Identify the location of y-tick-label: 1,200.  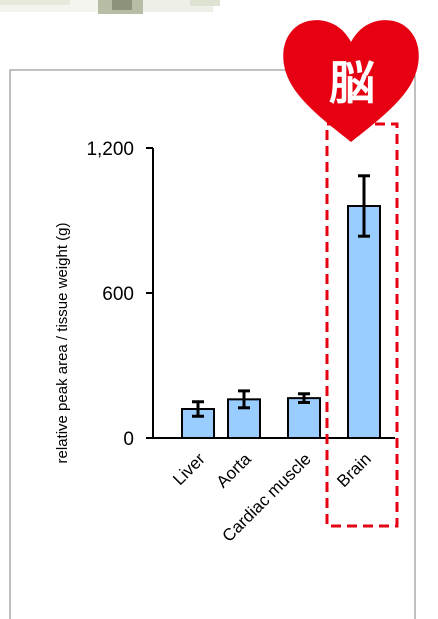
(110, 149).